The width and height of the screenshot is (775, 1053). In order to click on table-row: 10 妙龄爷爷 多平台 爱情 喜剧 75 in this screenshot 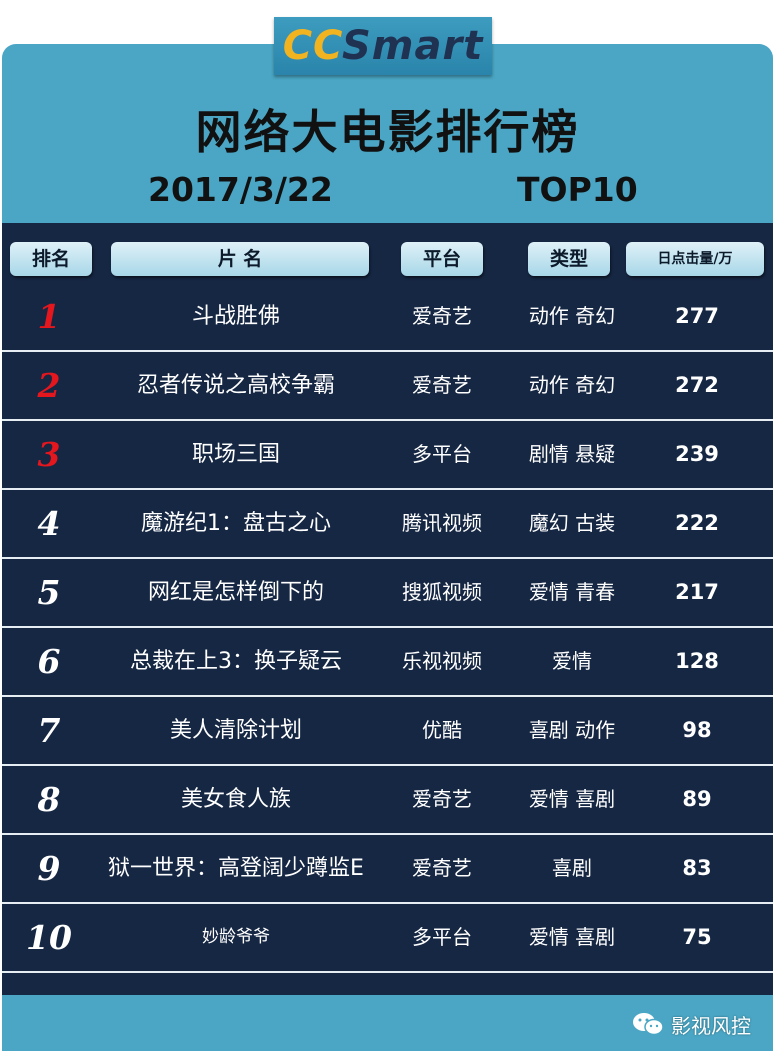, I will do `click(387, 938)`.